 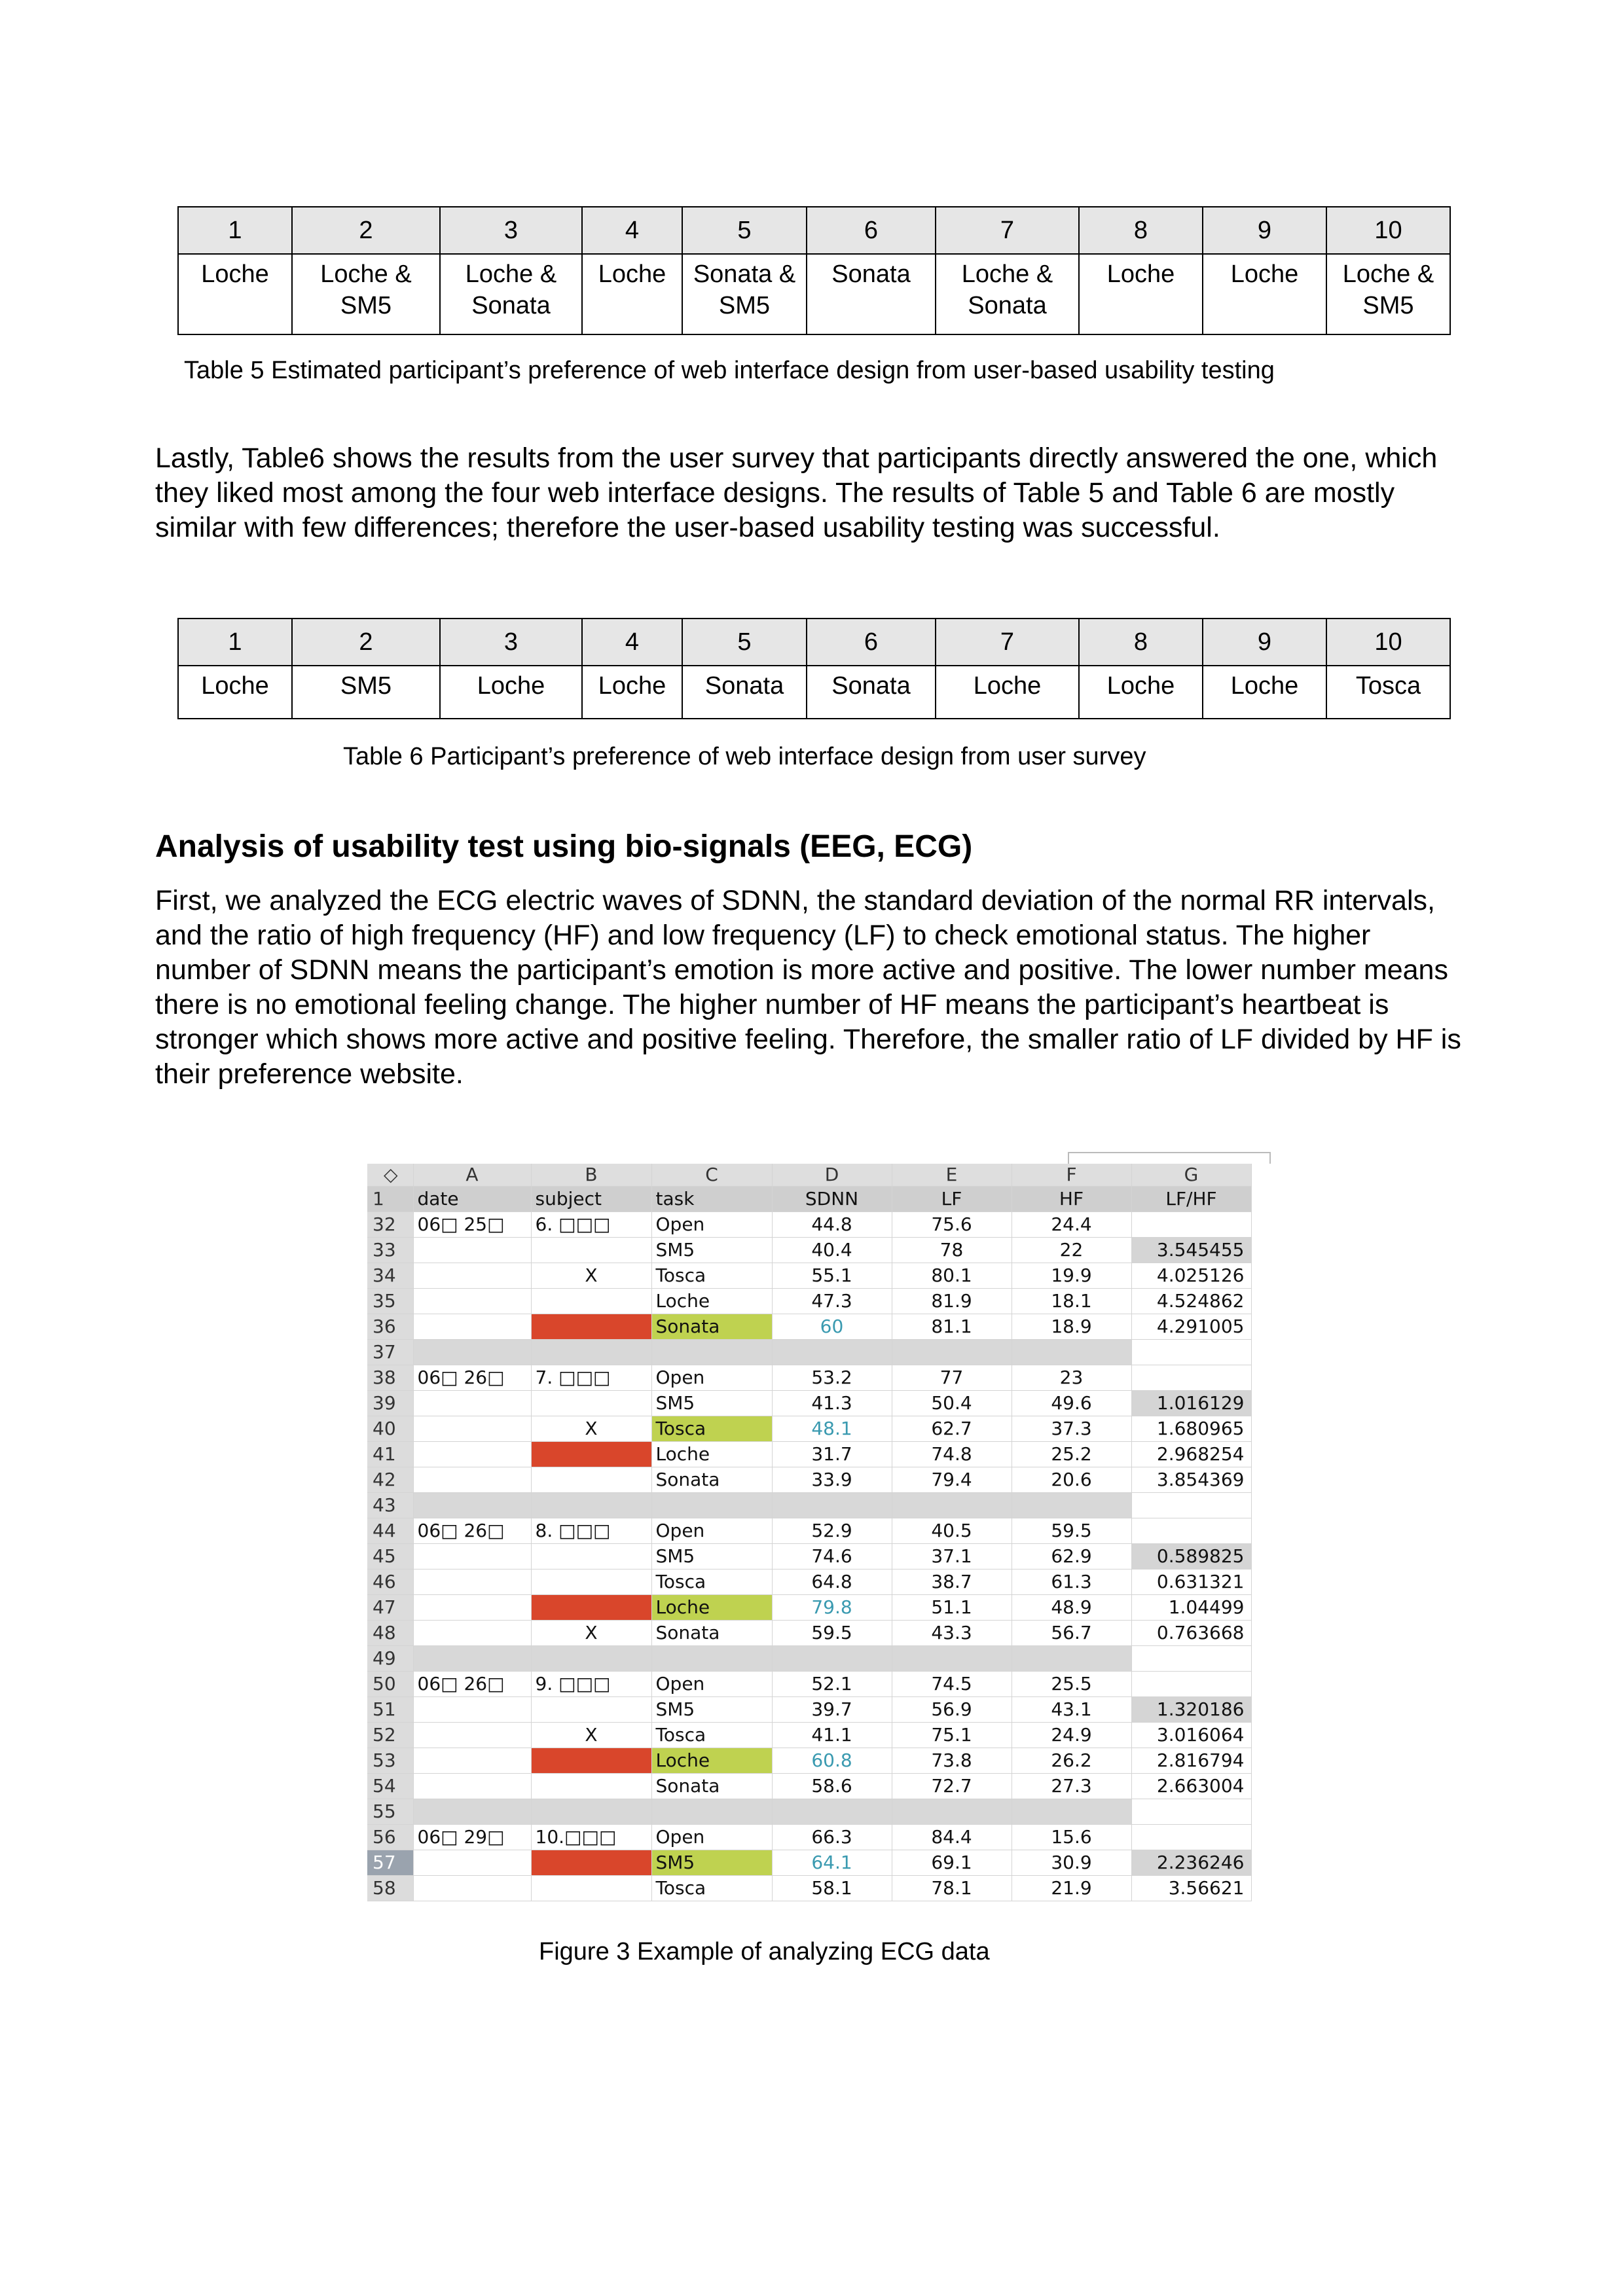 What do you see at coordinates (1072, 1531) in the screenshot?
I see `hf-cell: 59.5` at bounding box center [1072, 1531].